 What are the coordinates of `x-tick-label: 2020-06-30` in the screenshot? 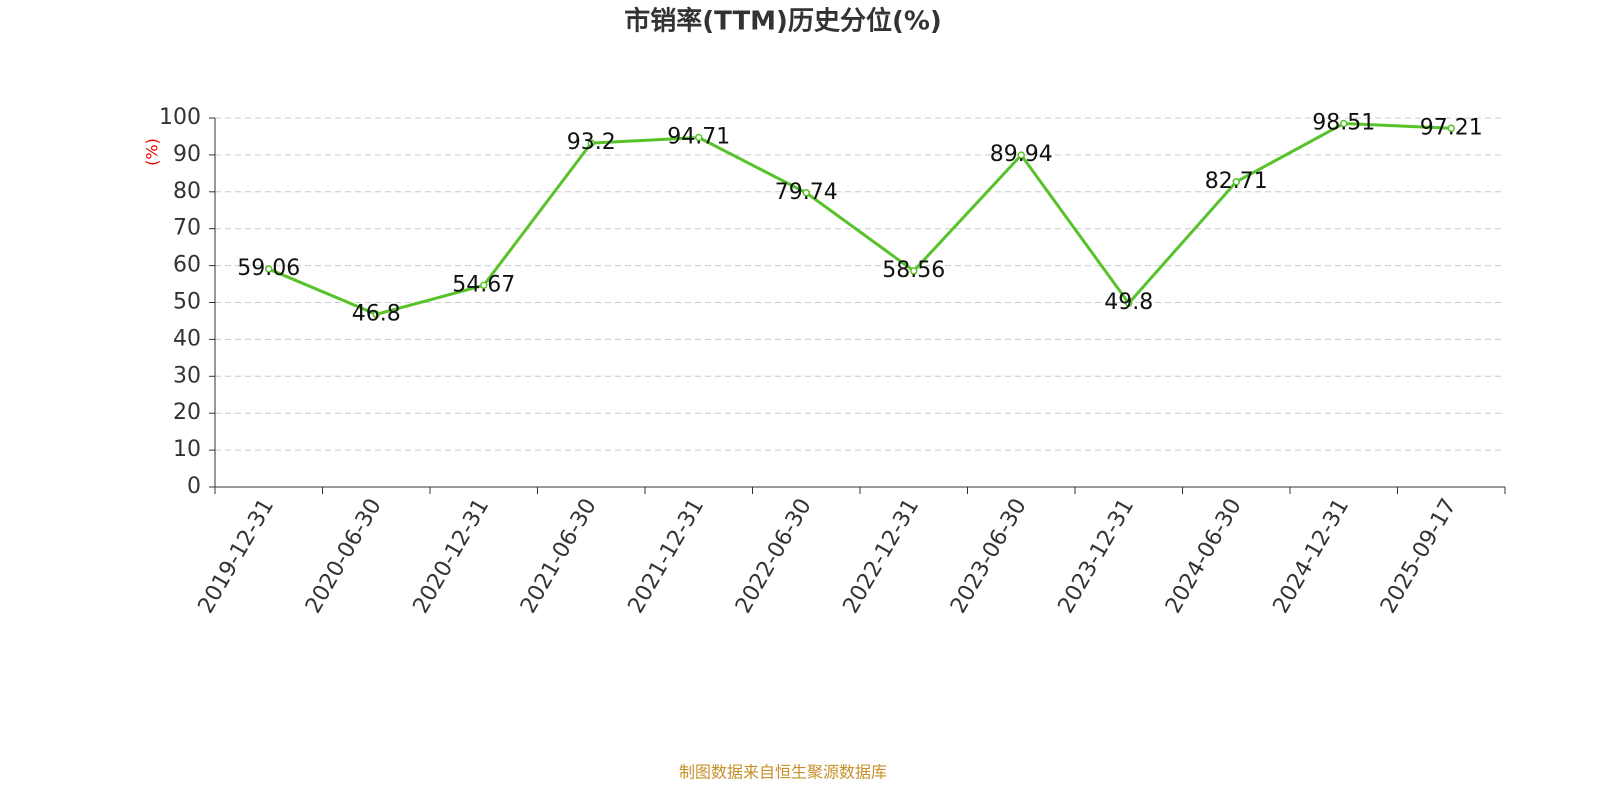 It's located at (344, 556).